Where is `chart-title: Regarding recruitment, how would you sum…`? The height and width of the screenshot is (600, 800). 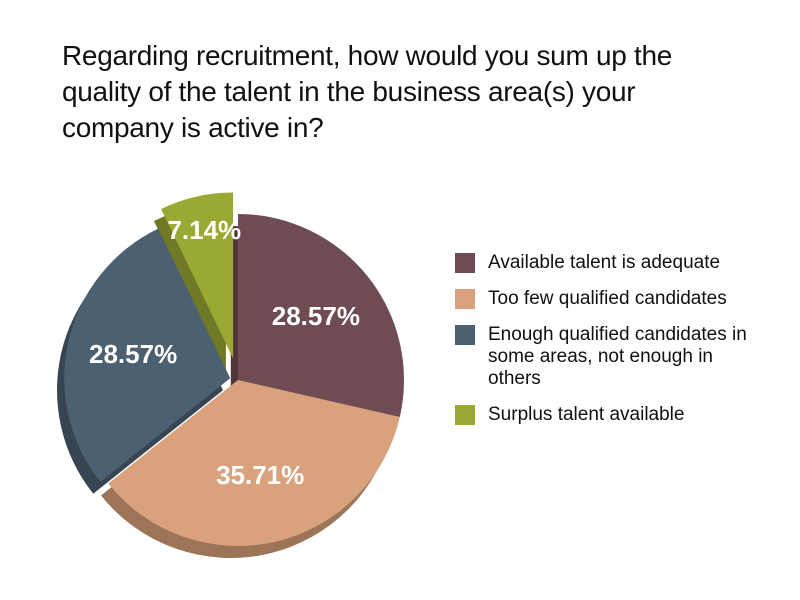 chart-title: Regarding recruitment, how would you sum… is located at coordinates (367, 91).